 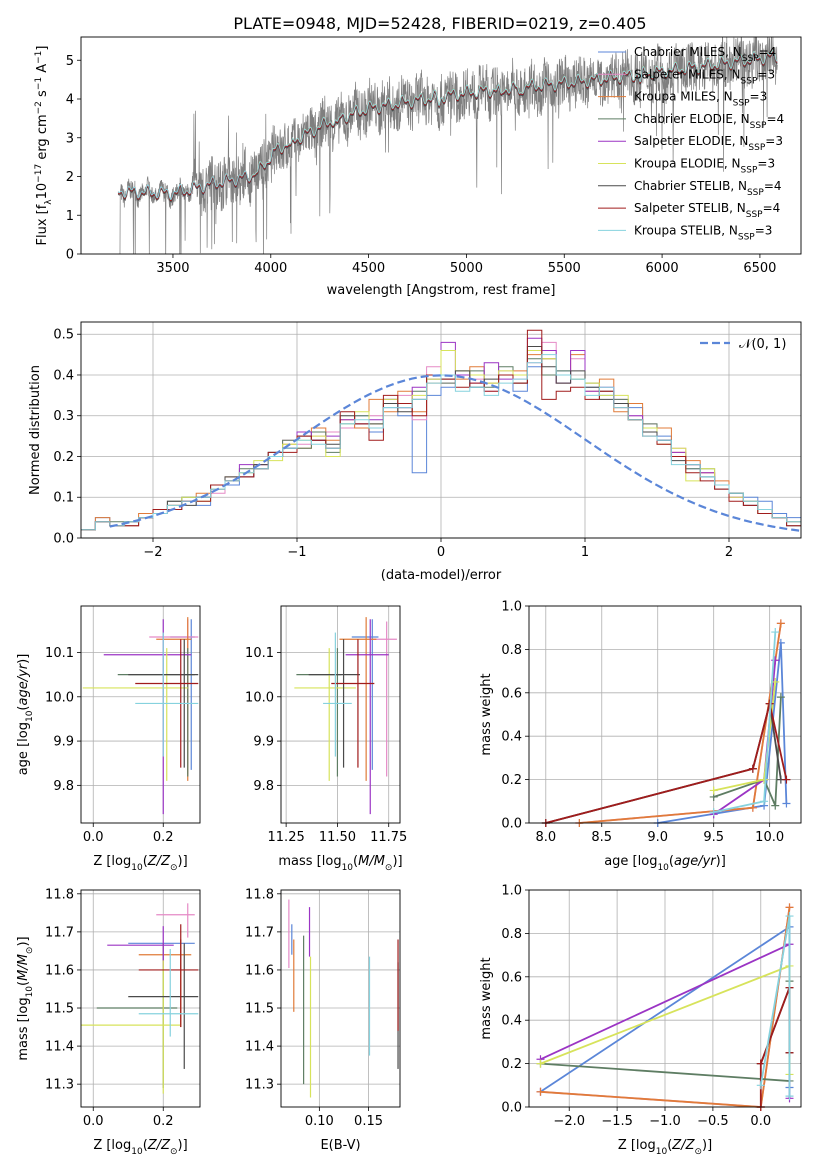 I want to click on x-tick-label: 9.0, so click(x=657, y=837).